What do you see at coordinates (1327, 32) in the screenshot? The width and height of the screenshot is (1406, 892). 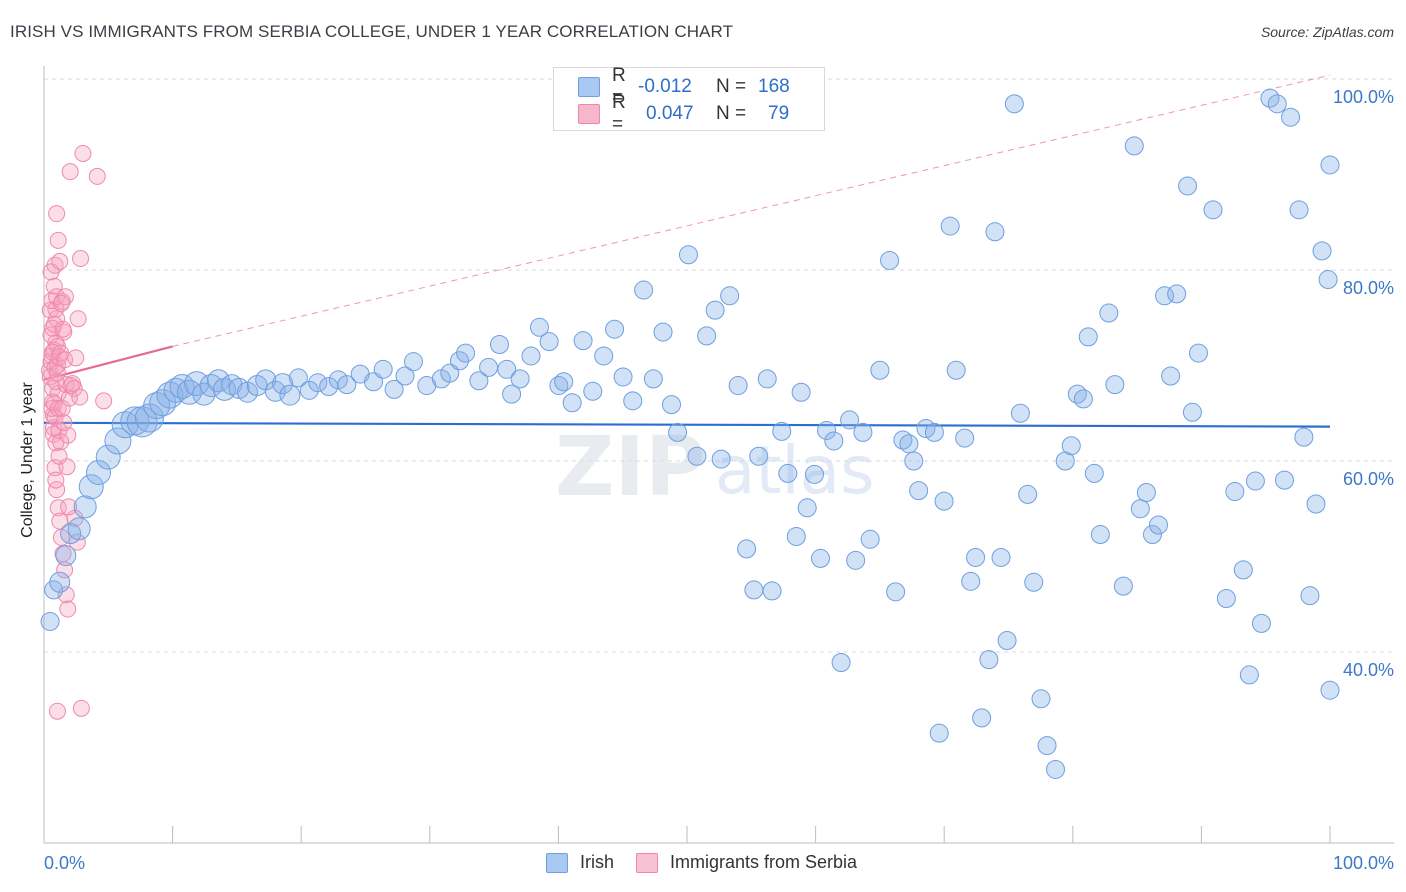 I see `chart-source: Source: ZipAtlas.com` at bounding box center [1327, 32].